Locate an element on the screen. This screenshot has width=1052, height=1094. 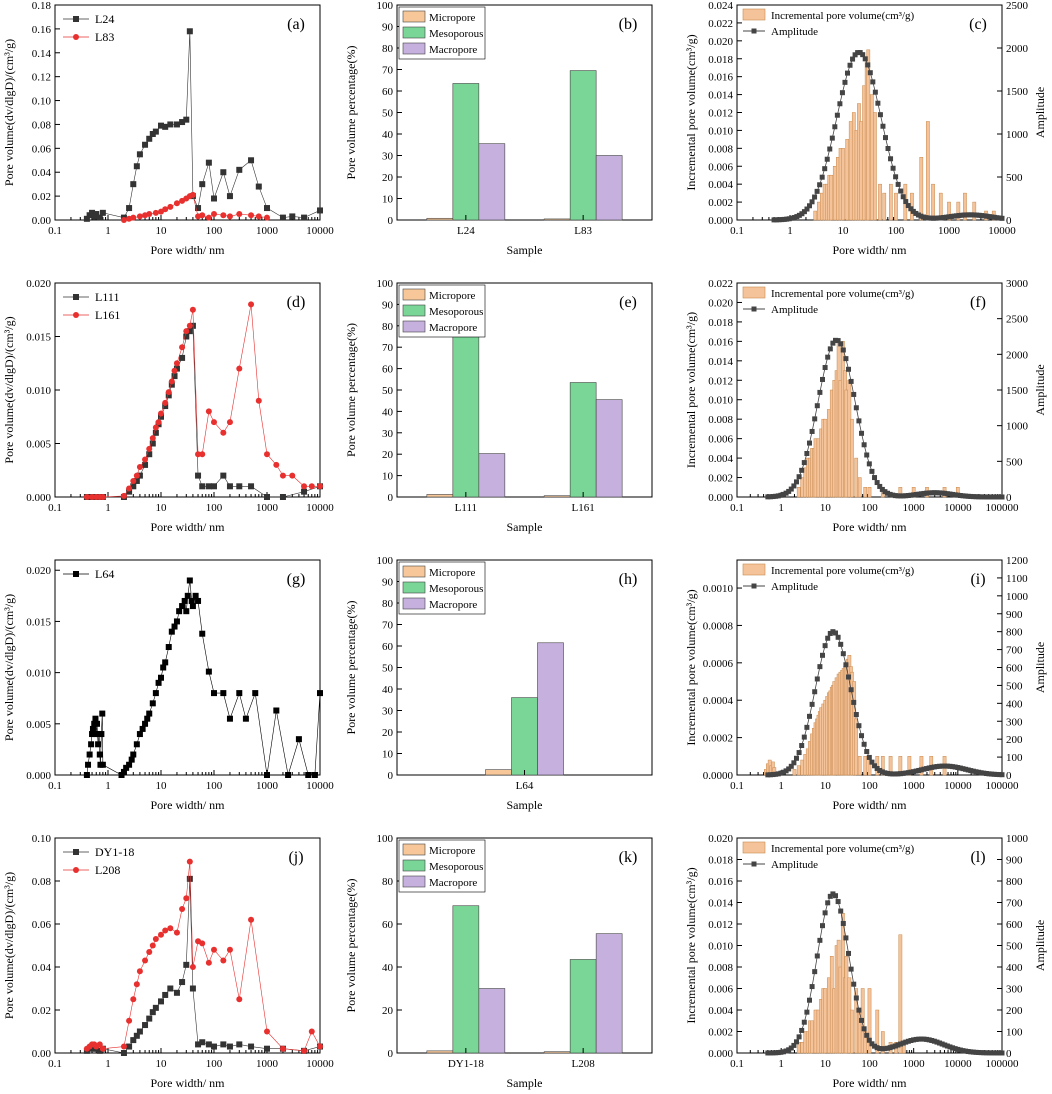
y-tick-label: 70 is located at coordinates (388, 71).